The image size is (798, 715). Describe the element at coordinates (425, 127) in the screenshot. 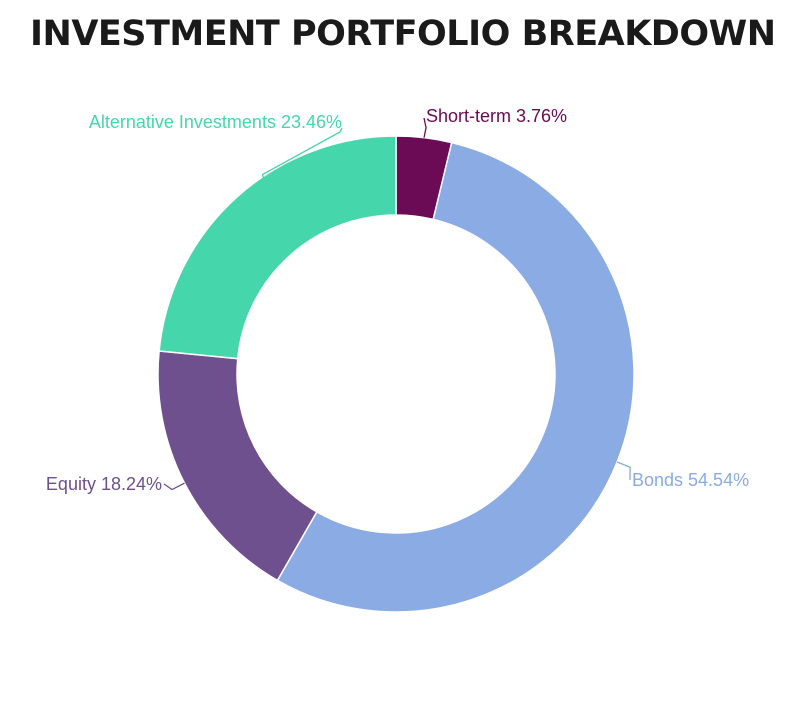

I see `connector-short-term` at that location.